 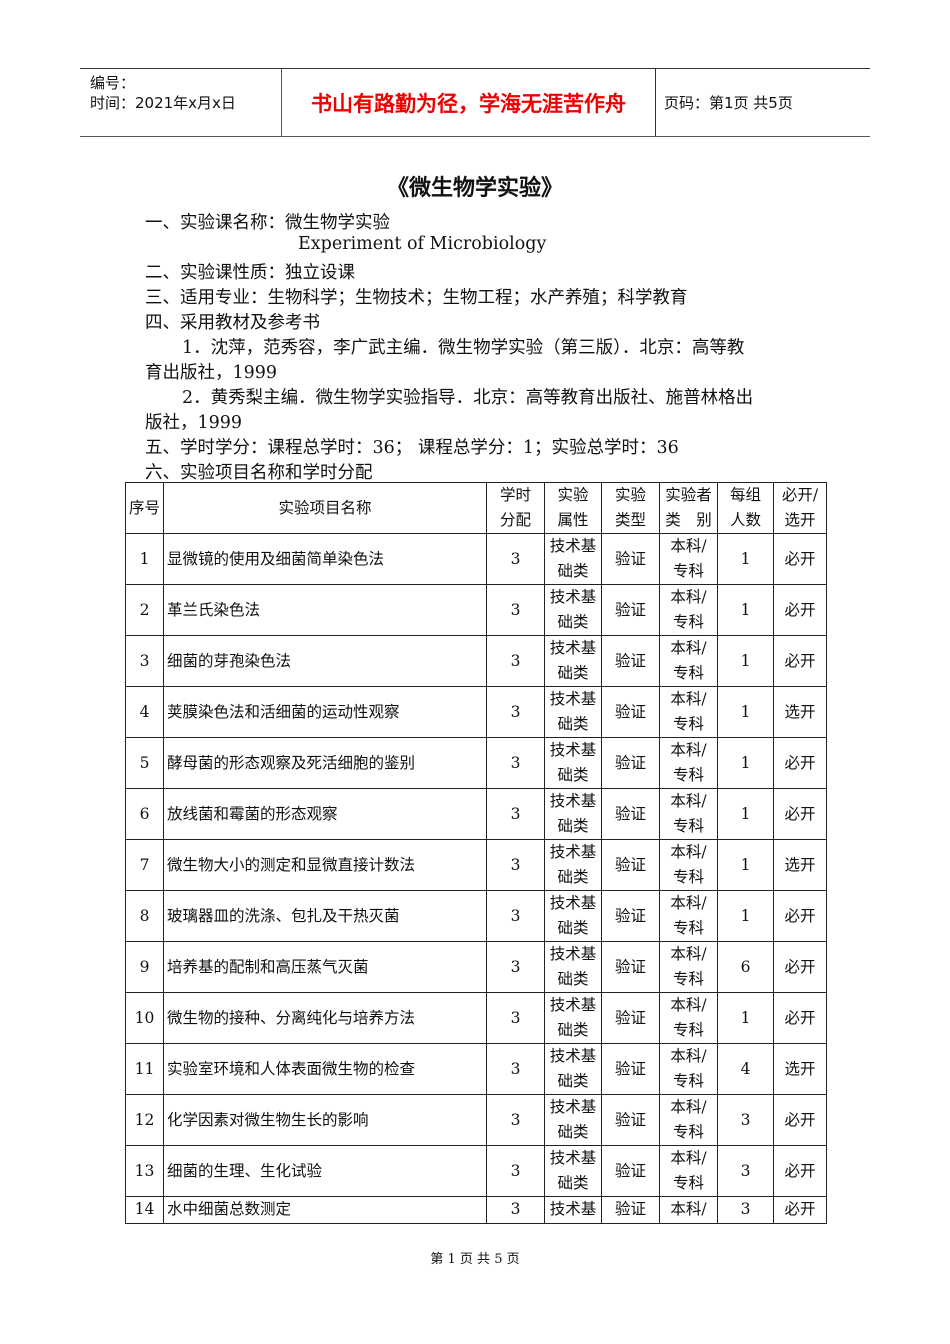 What do you see at coordinates (144, 508) in the screenshot?
I see `column-header: 序号` at bounding box center [144, 508].